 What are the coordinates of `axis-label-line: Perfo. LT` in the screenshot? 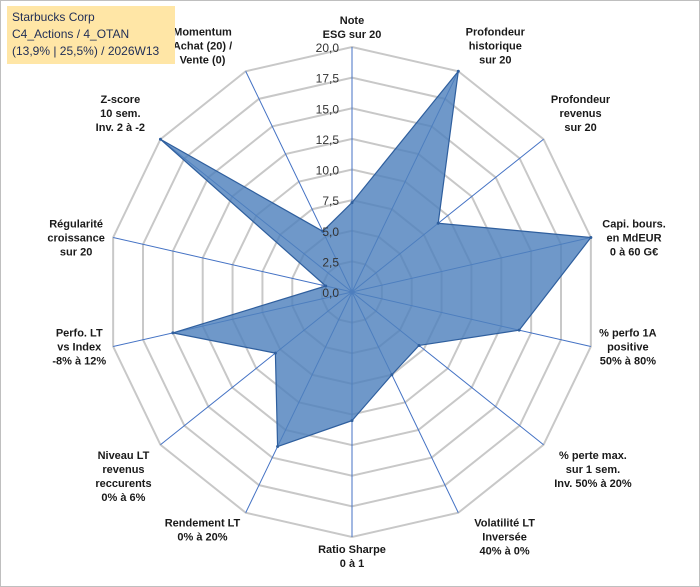 It's located at (79, 334).